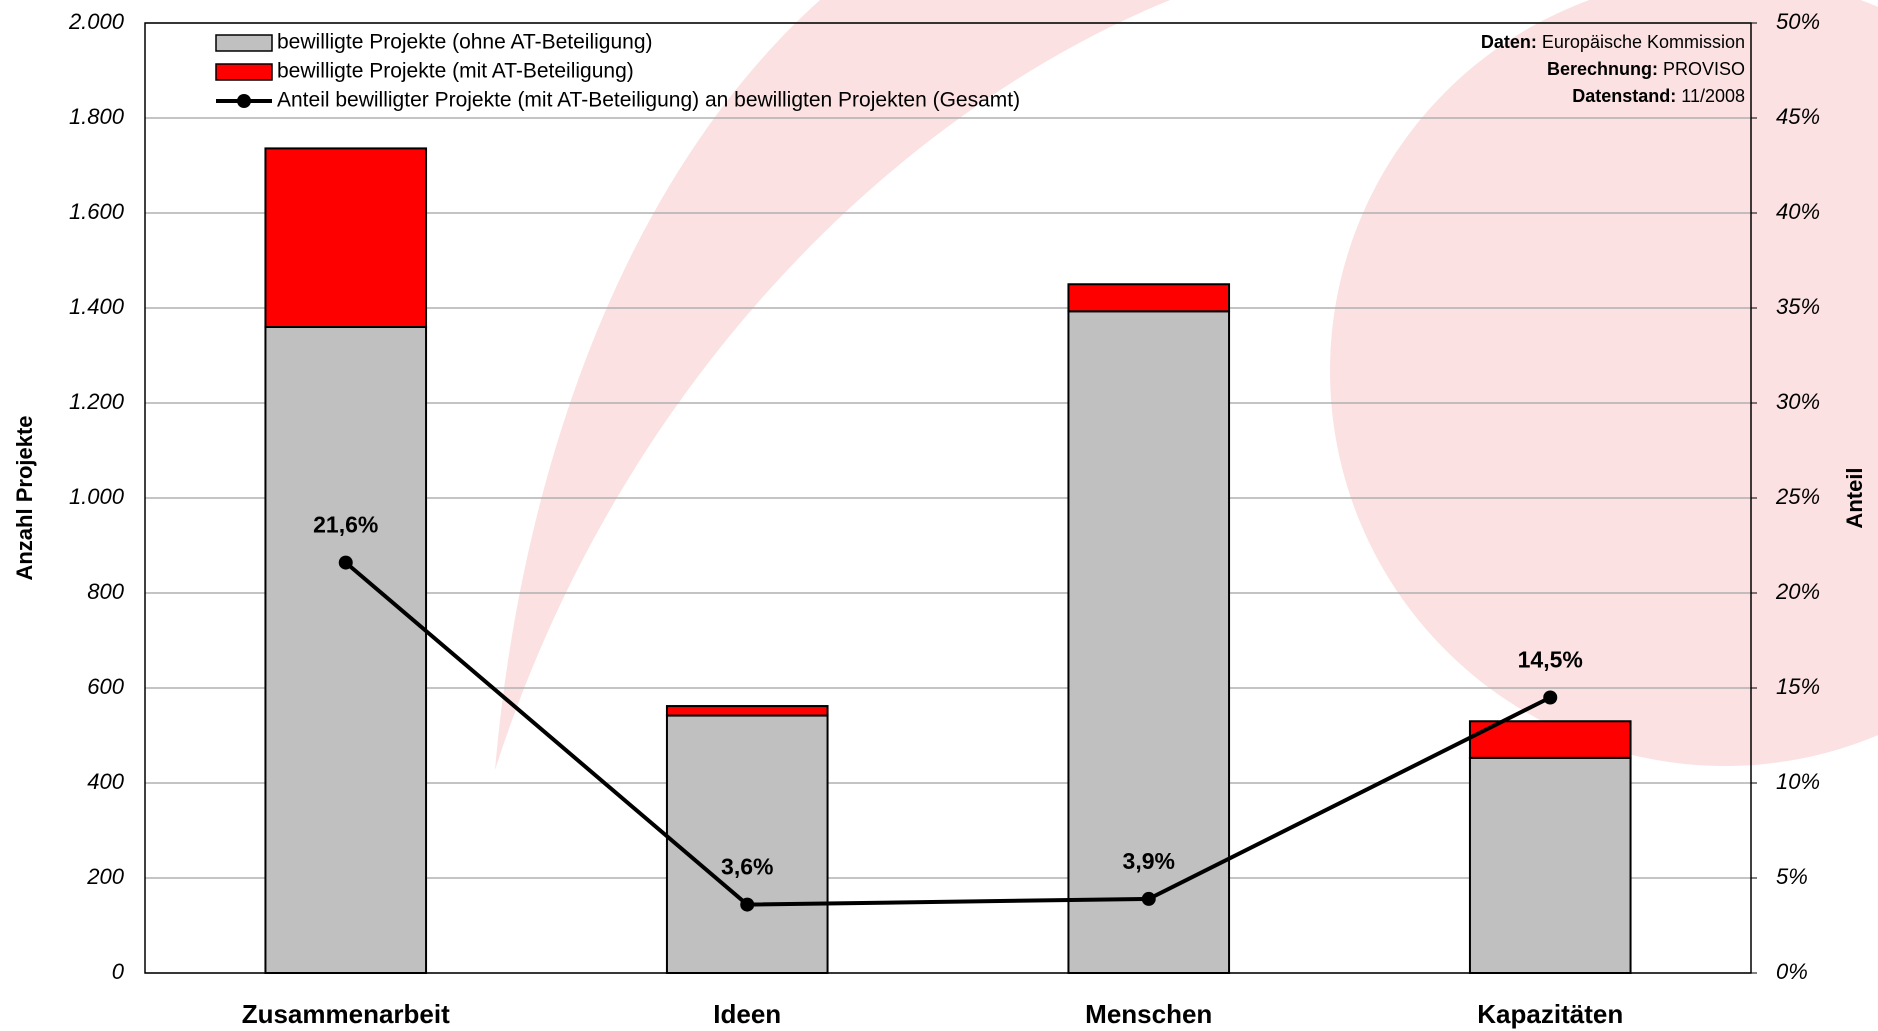 This screenshot has height=1031, width=1878. What do you see at coordinates (1602, 69) in the screenshot?
I see `note-label: Berechnung:` at bounding box center [1602, 69].